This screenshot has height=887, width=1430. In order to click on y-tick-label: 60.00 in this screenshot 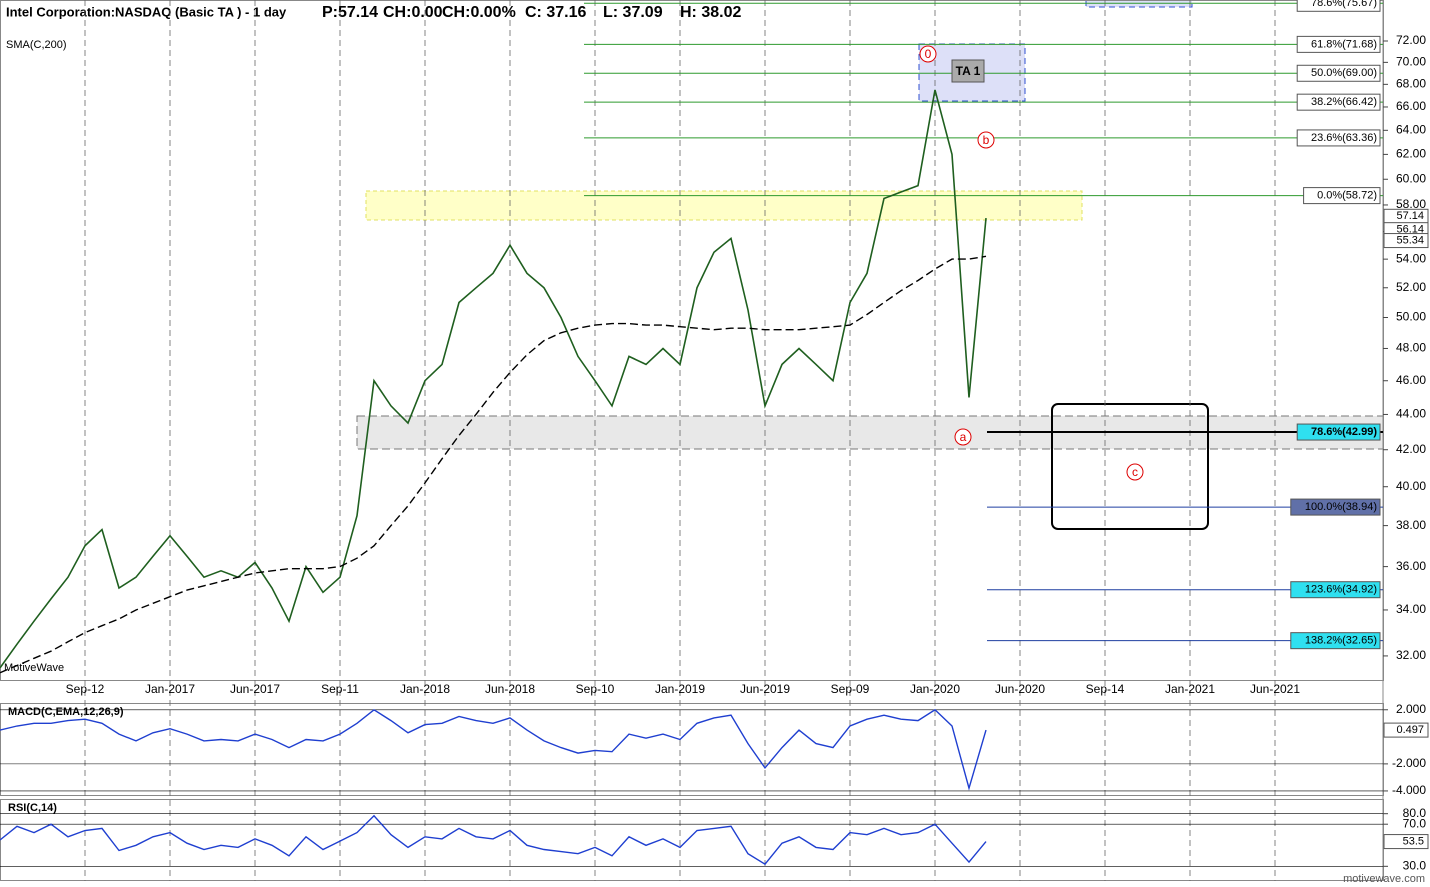, I will do `click(1411, 178)`.